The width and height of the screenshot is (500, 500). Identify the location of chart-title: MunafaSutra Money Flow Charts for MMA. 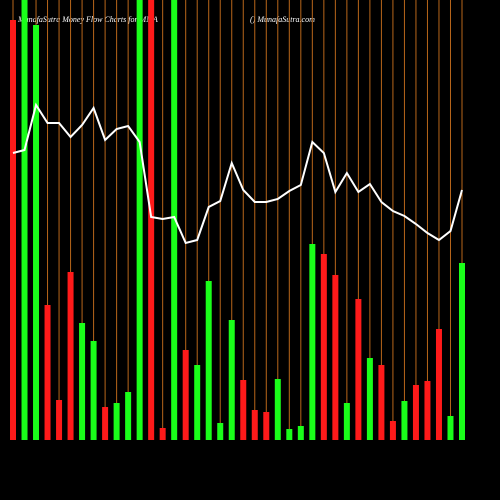
(87, 19).